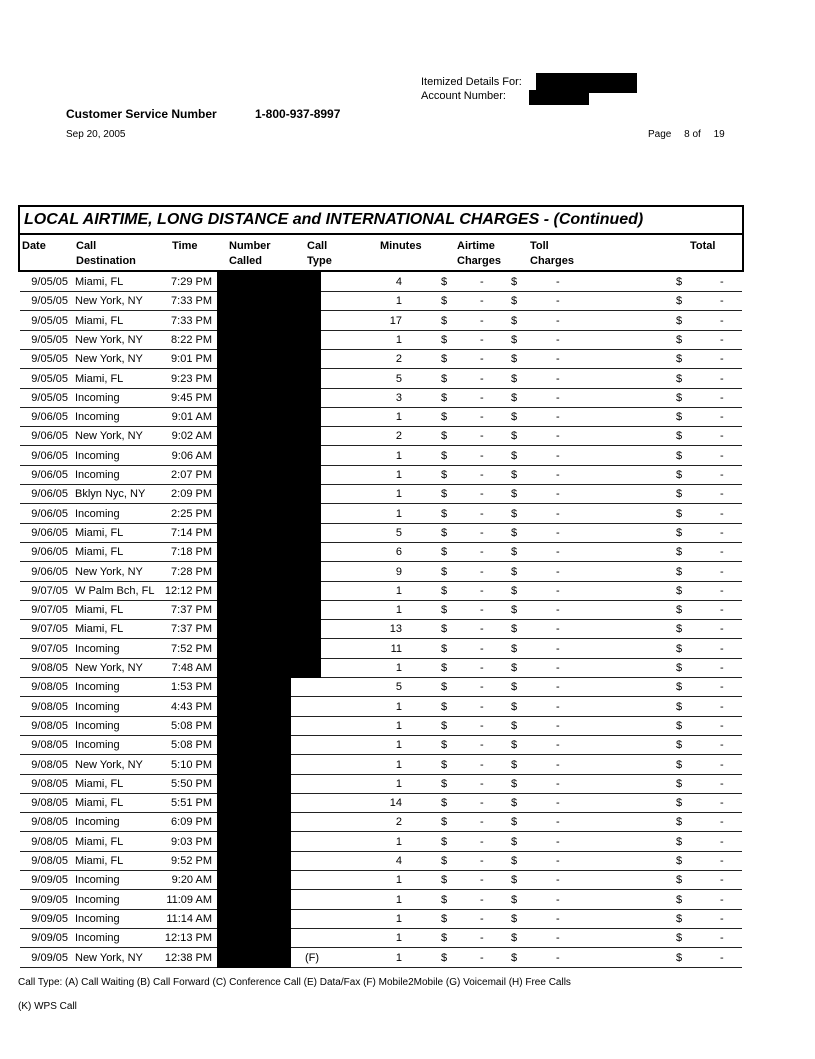  What do you see at coordinates (395, 320) in the screenshot?
I see `minutes-cell: 17` at bounding box center [395, 320].